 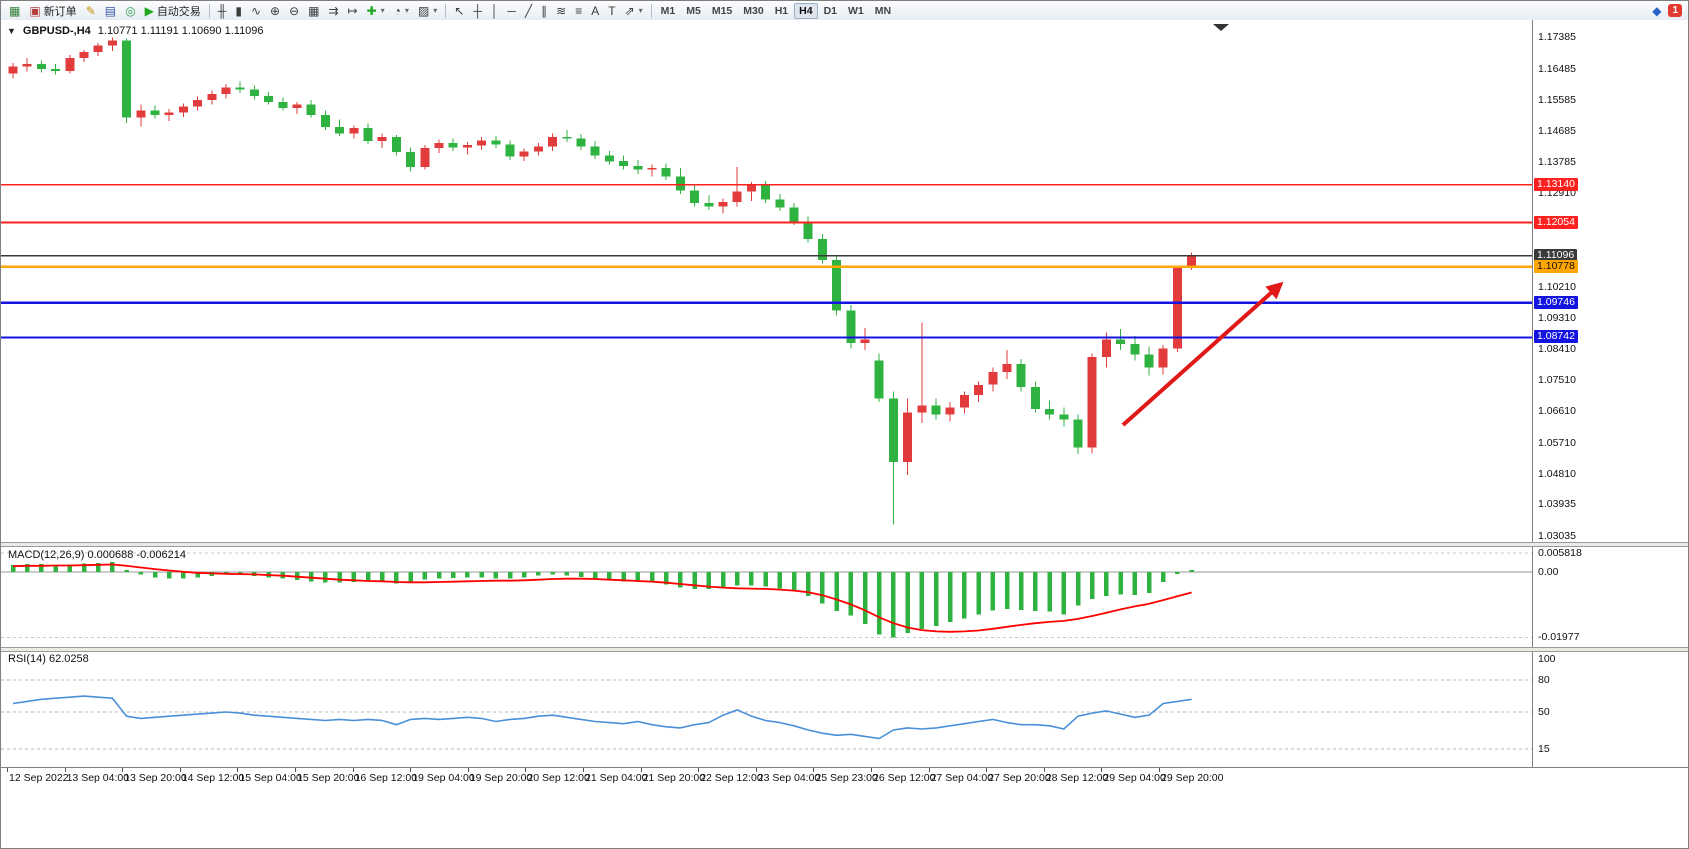 What do you see at coordinates (68, 659) in the screenshot?
I see `rsi-value: 62.0258` at bounding box center [68, 659].